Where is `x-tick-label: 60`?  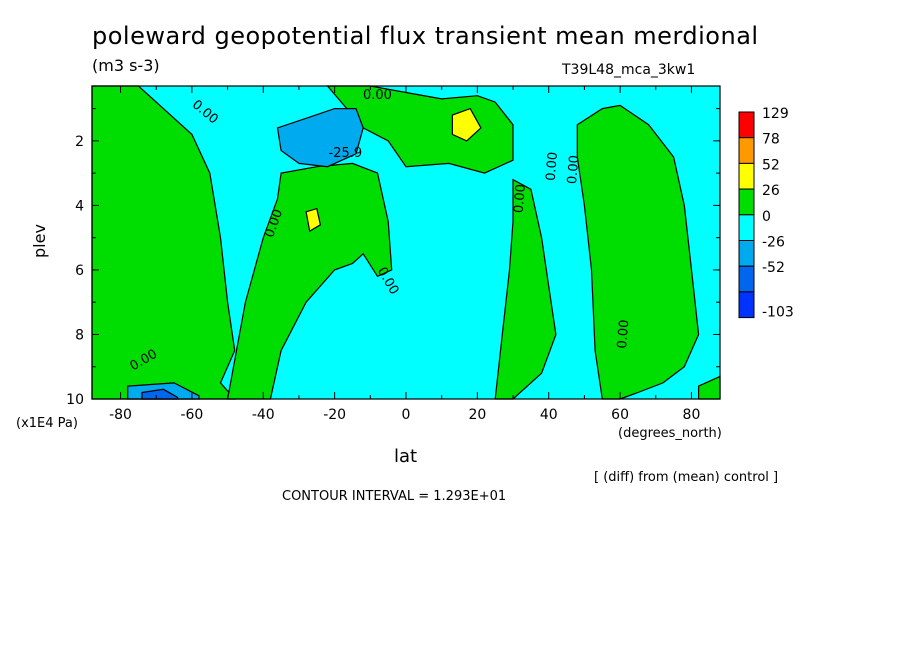
x-tick-label: 60 is located at coordinates (620, 415).